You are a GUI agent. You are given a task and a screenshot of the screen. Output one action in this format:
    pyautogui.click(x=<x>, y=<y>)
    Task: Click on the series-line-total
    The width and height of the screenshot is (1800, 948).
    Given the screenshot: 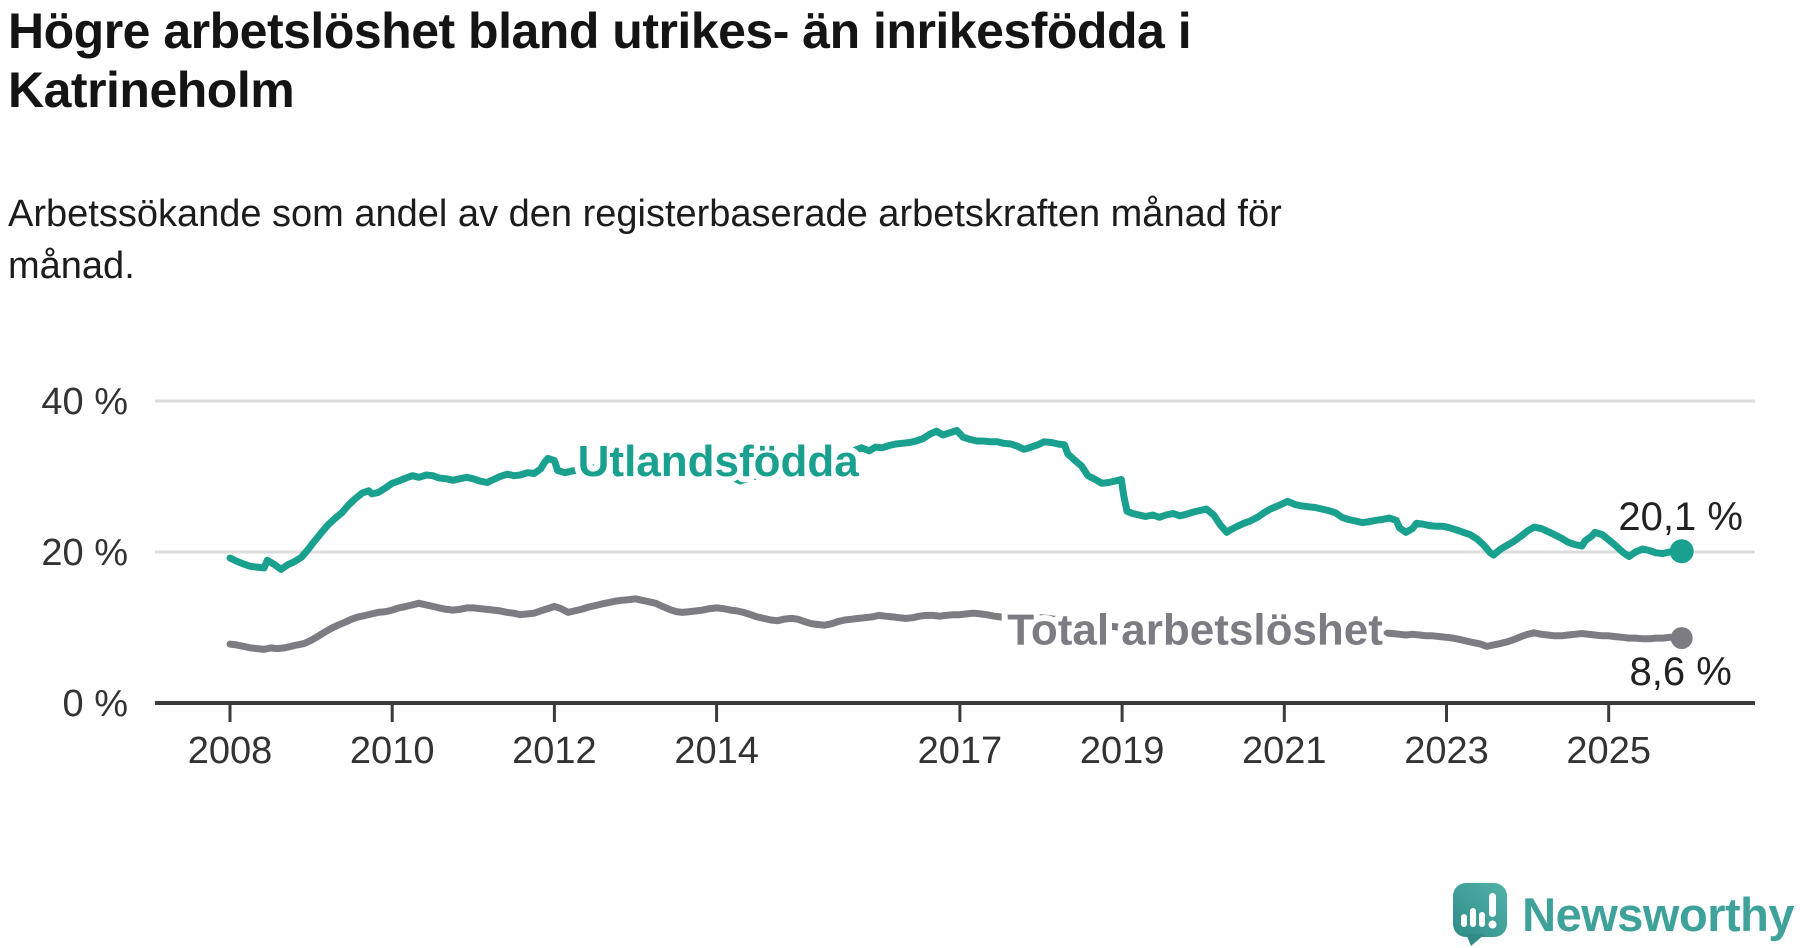 What is the action you would take?
    pyautogui.click(x=956, y=624)
    